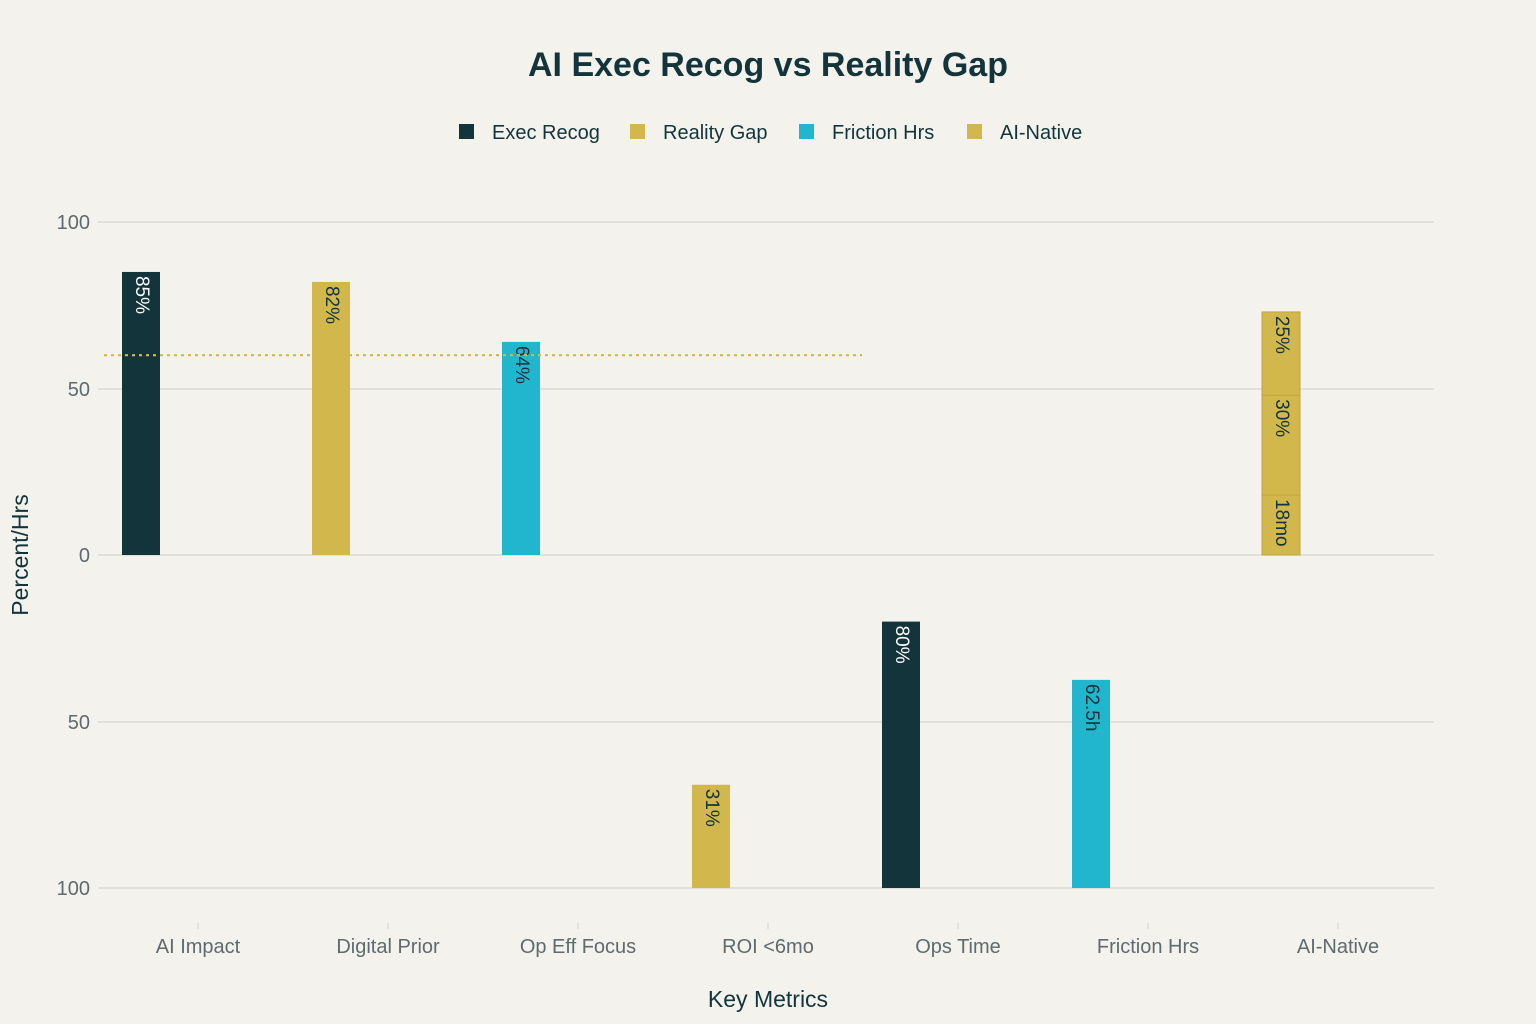 The width and height of the screenshot is (1536, 1024). Describe the element at coordinates (20, 554) in the screenshot. I see `y-axis-title: Percent/Hrs` at that location.